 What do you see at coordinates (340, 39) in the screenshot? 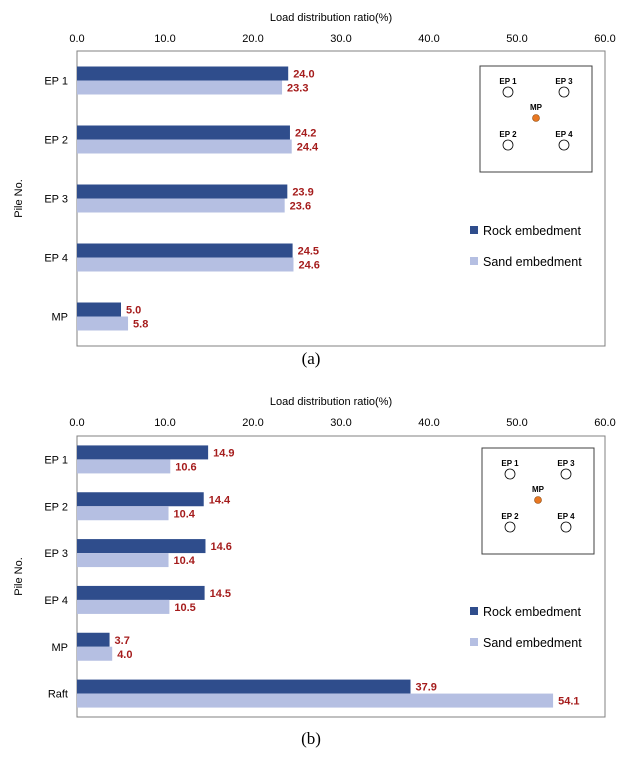
I see `x-tick-label: 30.0` at bounding box center [340, 39].